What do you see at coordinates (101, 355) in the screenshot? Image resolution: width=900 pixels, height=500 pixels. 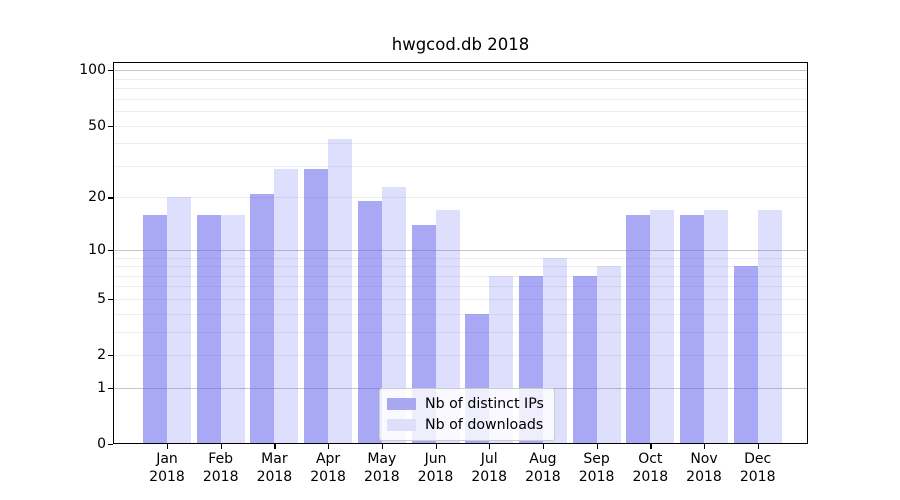 I see `y-tick-label: 2` at bounding box center [101, 355].